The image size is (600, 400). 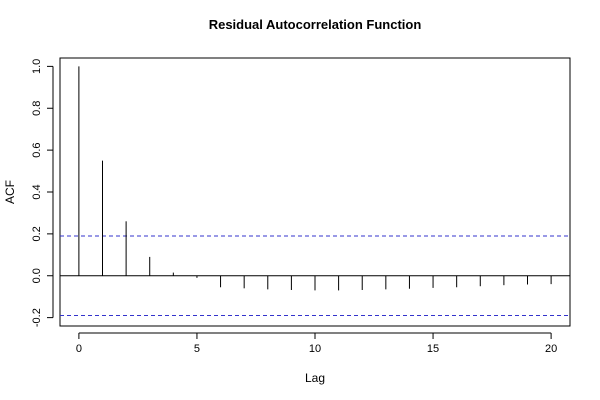 What do you see at coordinates (315, 378) in the screenshot?
I see `x-axis-label: Lag` at bounding box center [315, 378].